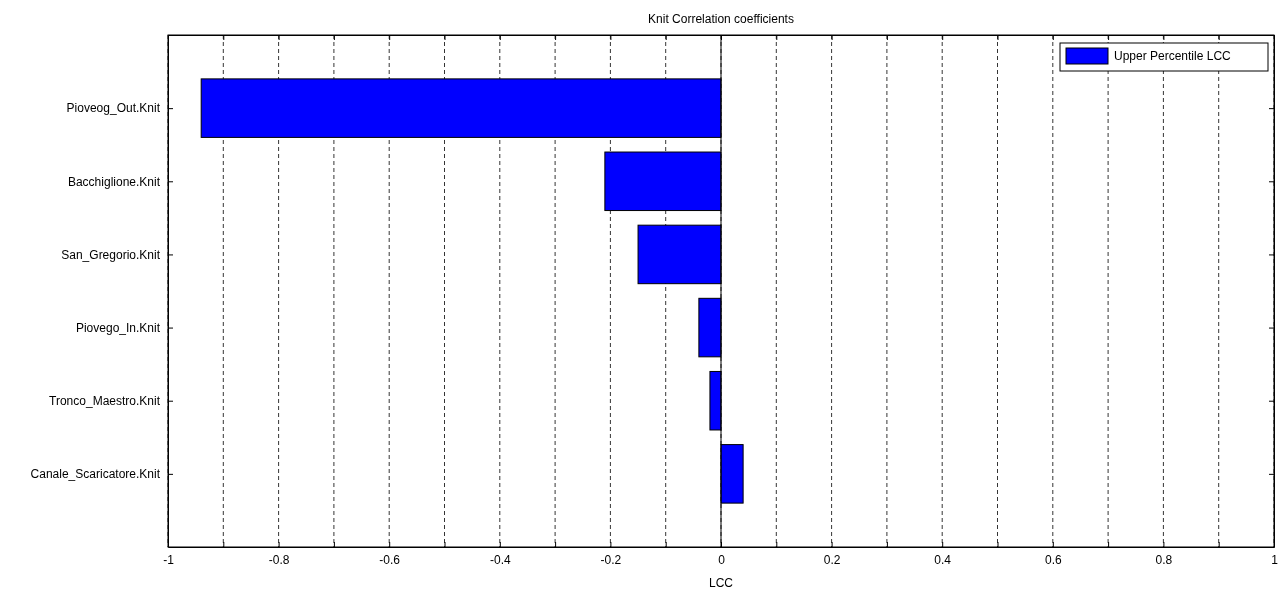  Describe the element at coordinates (390, 559) in the screenshot. I see `x-tick-label: -0.6` at that location.